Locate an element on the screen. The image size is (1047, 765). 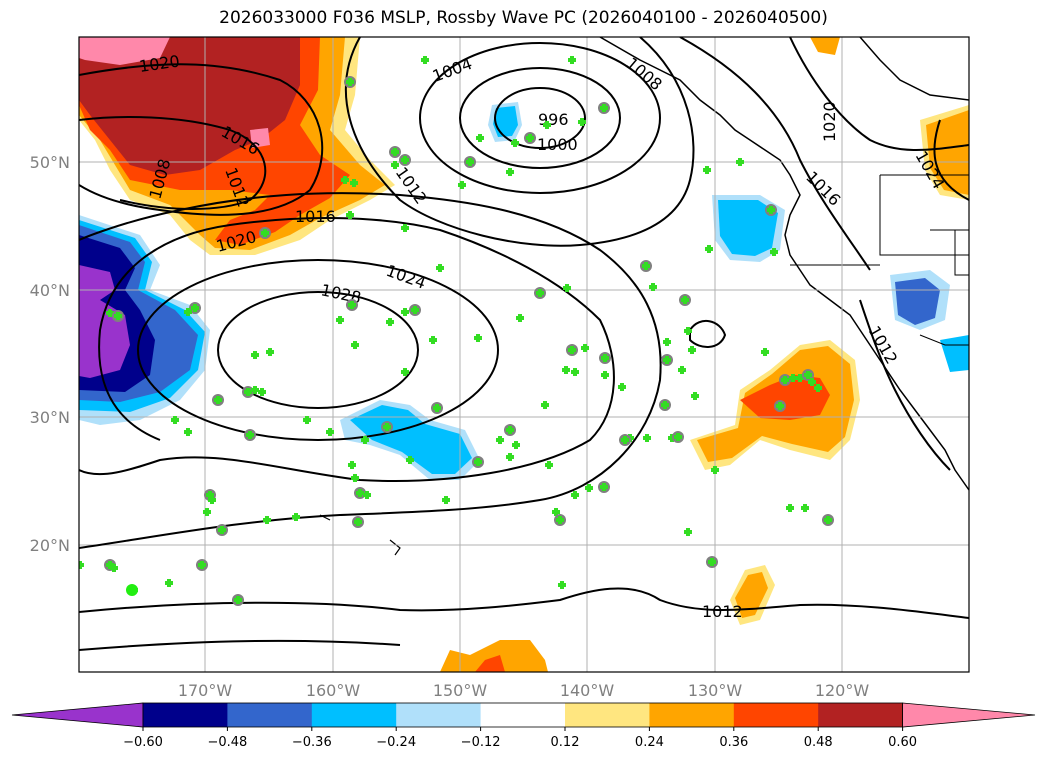
colorbar-tick-label: −0.48 is located at coordinates (227, 742).